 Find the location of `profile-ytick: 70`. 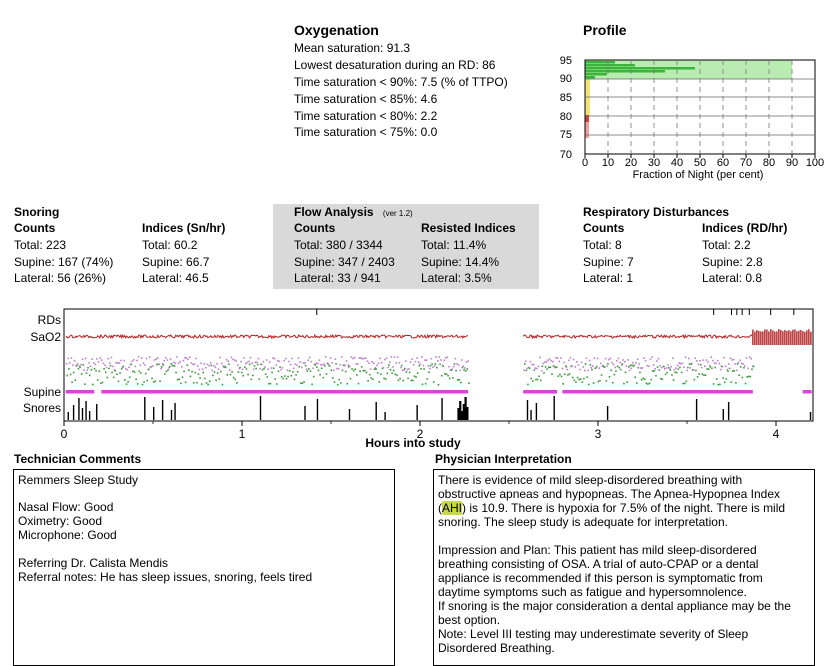

profile-ytick: 70 is located at coordinates (566, 155).